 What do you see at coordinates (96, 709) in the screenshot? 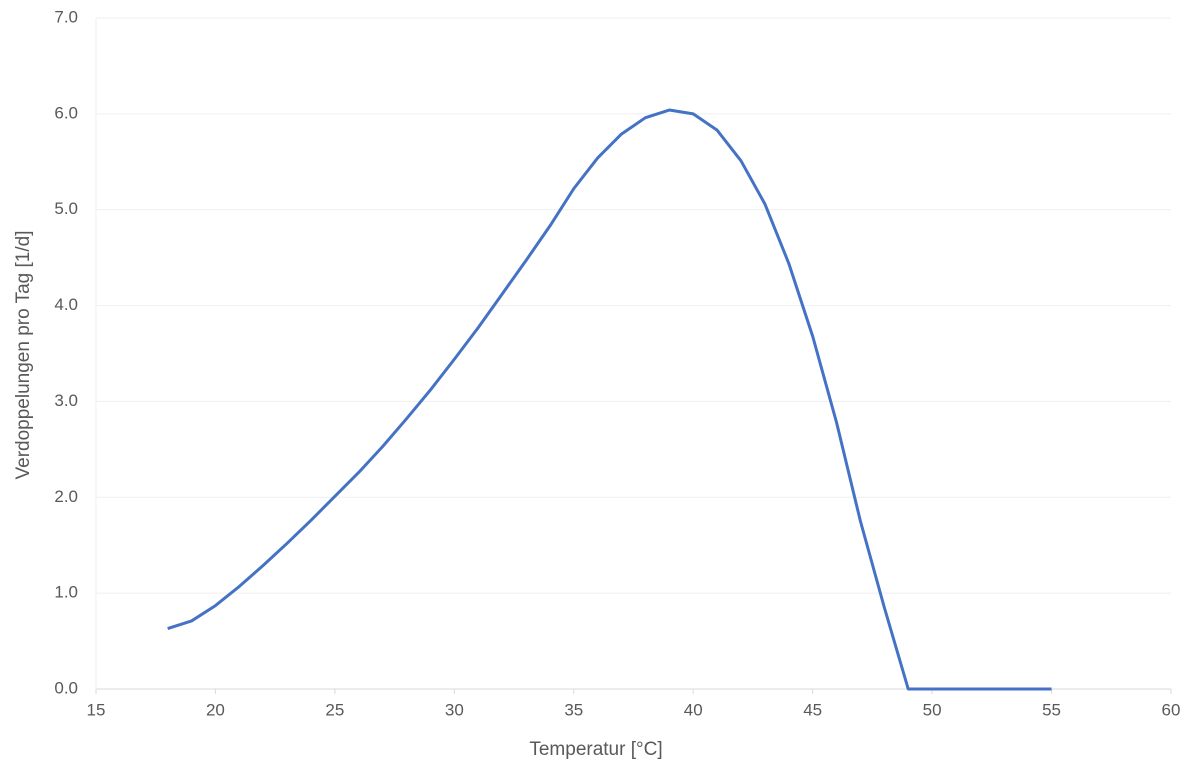
I see `x-tick-label: 15` at bounding box center [96, 709].